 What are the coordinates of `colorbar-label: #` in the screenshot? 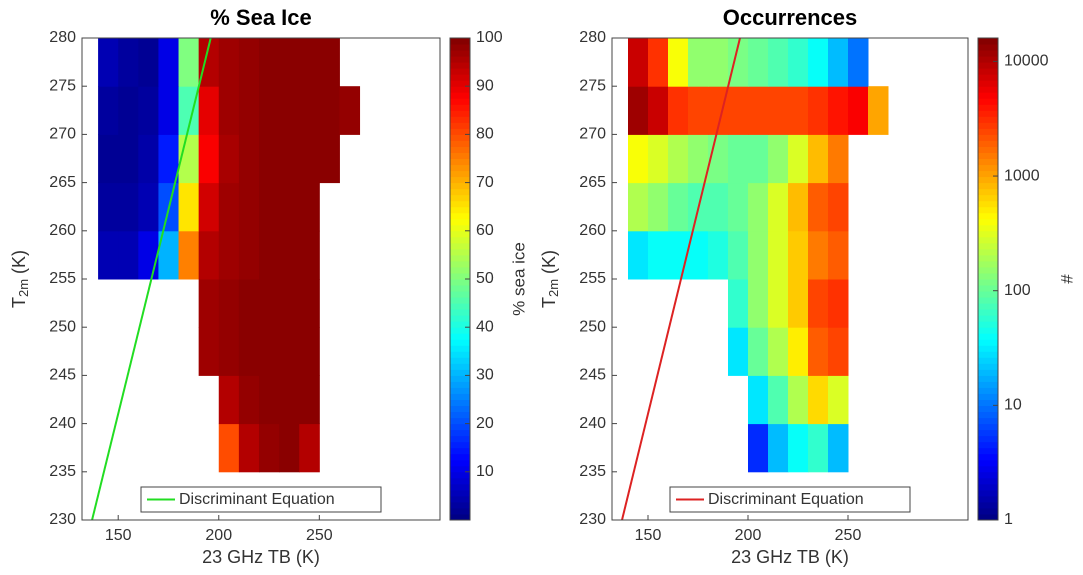 It's located at (1066, 279).